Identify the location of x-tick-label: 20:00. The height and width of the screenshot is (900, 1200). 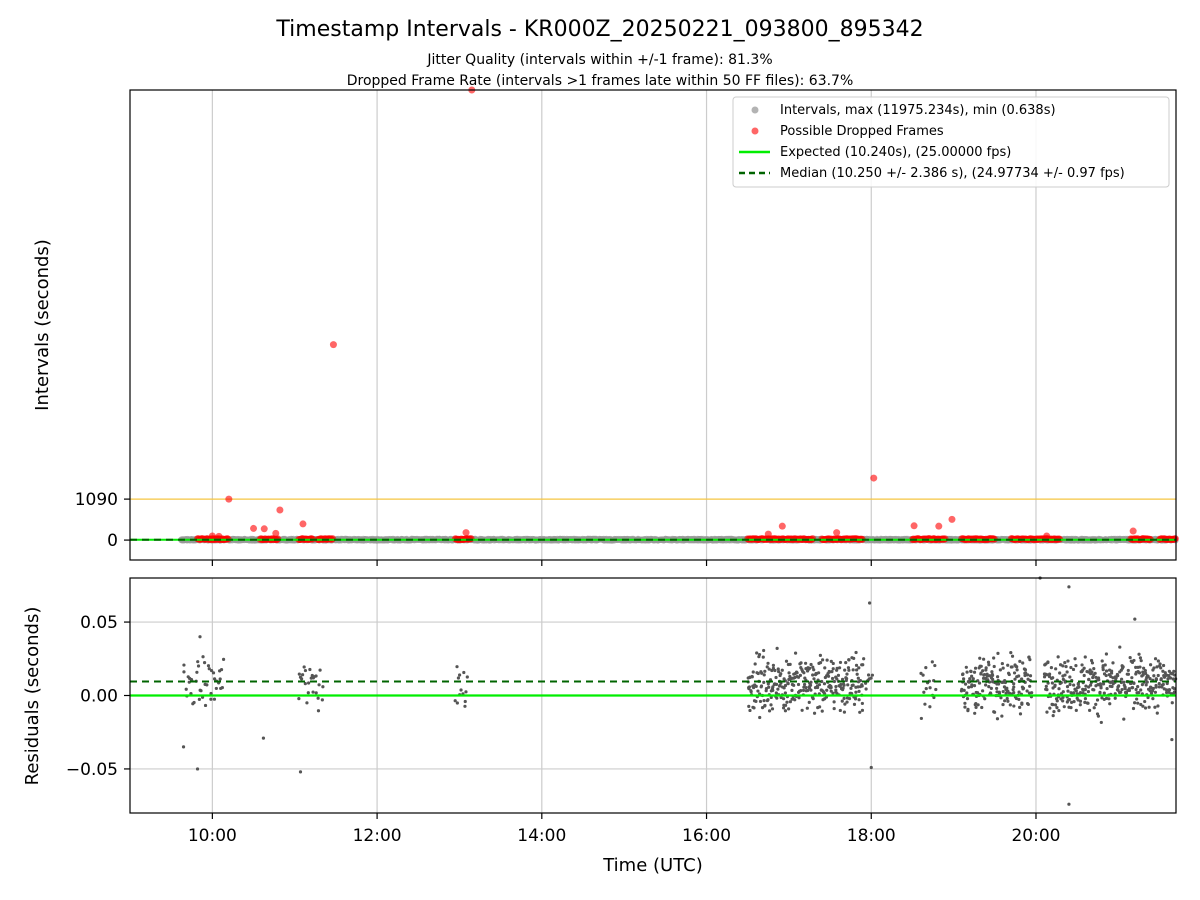
(1035, 836).